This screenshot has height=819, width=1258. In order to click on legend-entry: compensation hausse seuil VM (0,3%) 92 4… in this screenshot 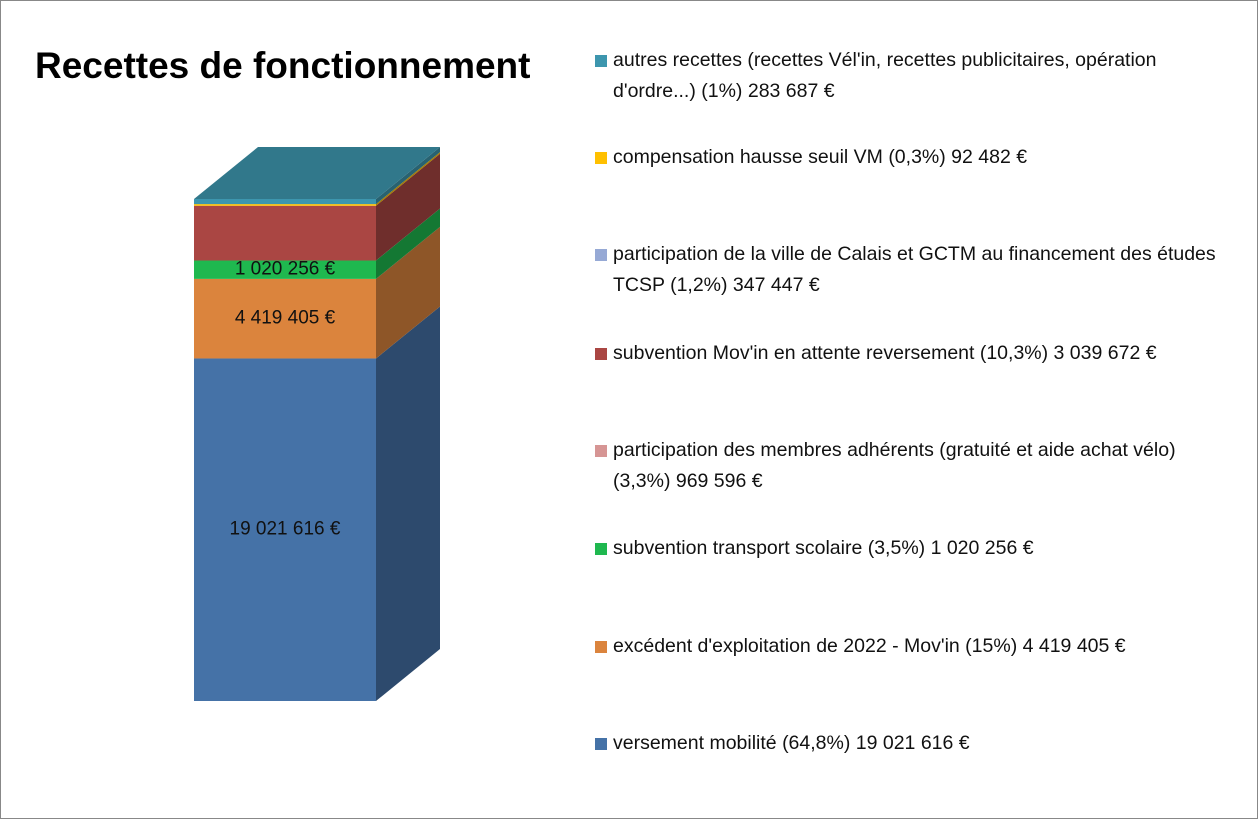, I will do `click(914, 157)`.